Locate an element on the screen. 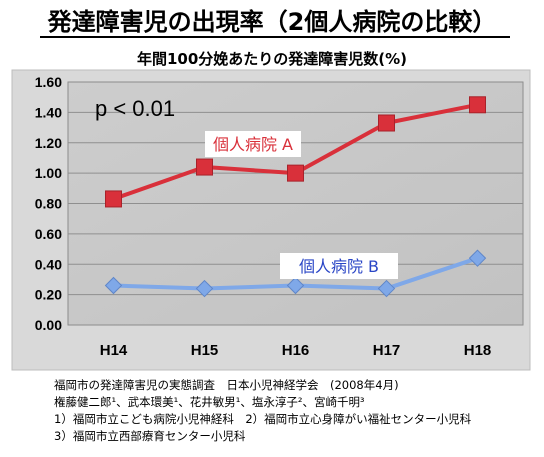 Image resolution: width=544 pixels, height=457 pixels. y-tick-label: 0.20 is located at coordinates (48, 295).